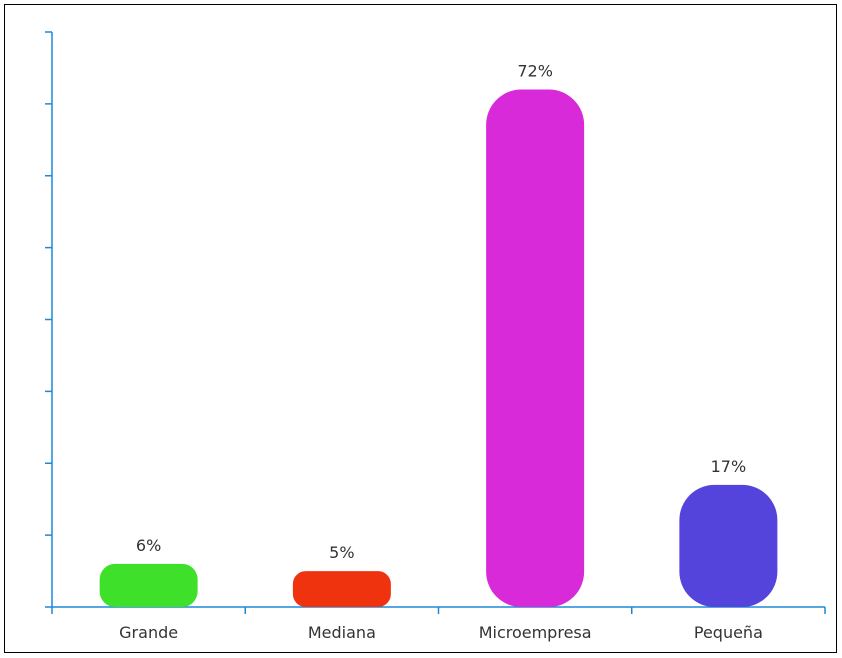 The image size is (842, 658). Describe the element at coordinates (435, 610) in the screenshot. I see `x-axis` at that location.